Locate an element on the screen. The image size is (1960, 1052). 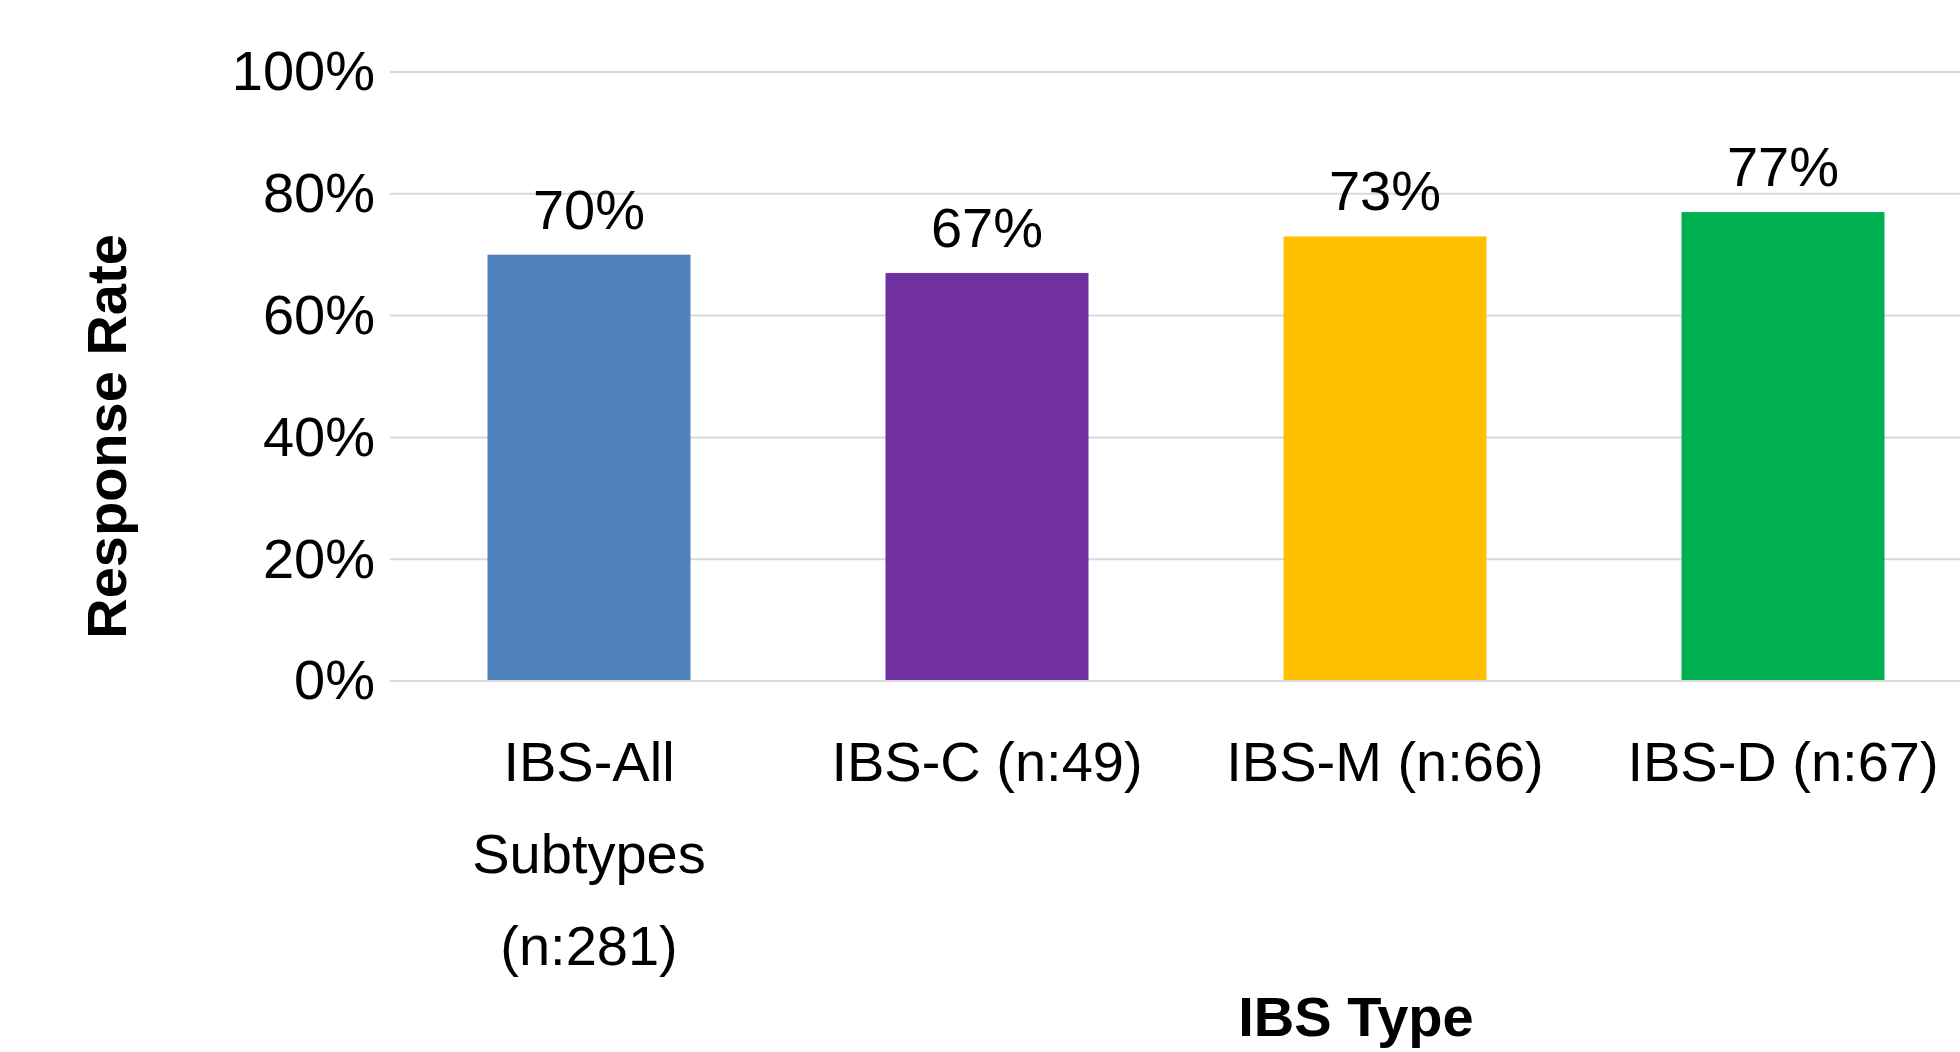
y-tick-label: 0% is located at coordinates (334, 680).